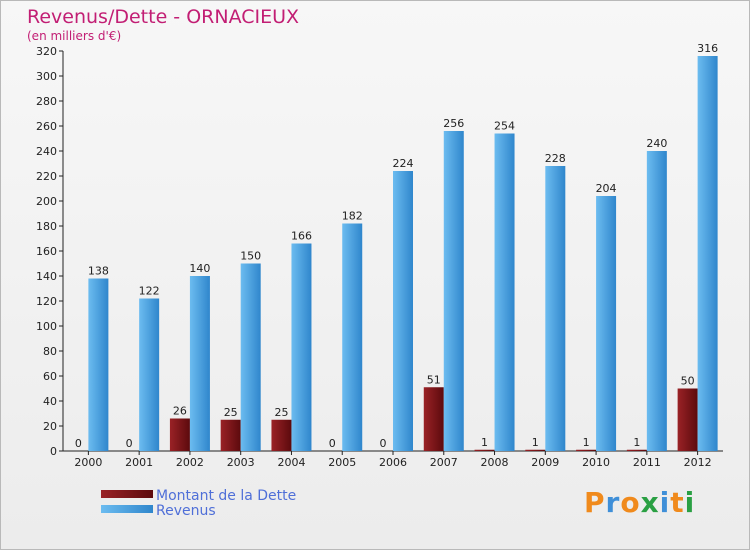 Image resolution: width=750 pixels, height=550 pixels. I want to click on proxiti-logo: Proxiti, so click(639, 502).